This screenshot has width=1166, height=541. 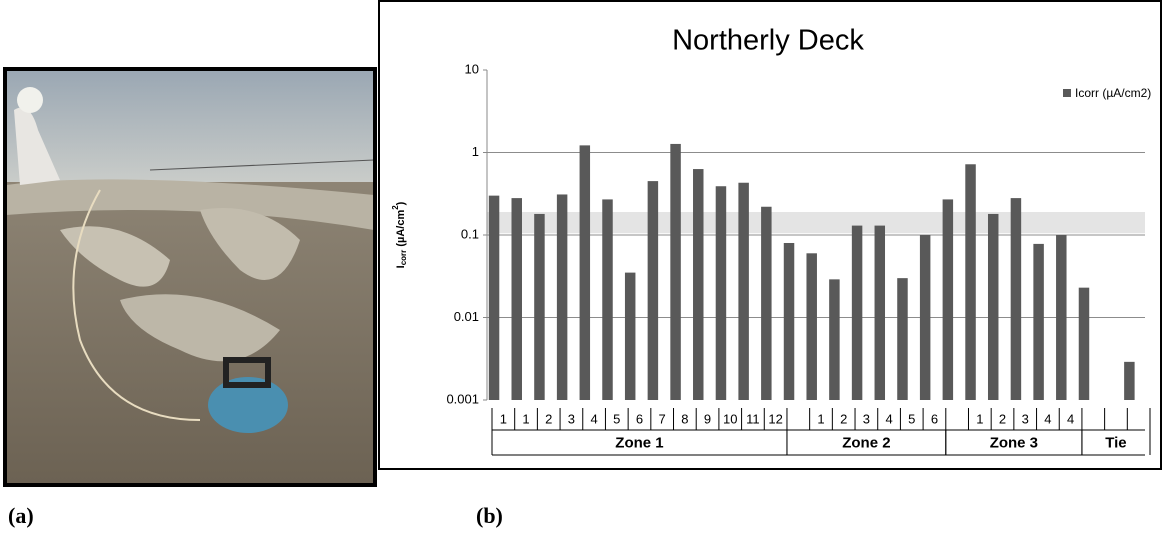 What do you see at coordinates (462, 398) in the screenshot?
I see `y-tick-label: 0.001` at bounding box center [462, 398].